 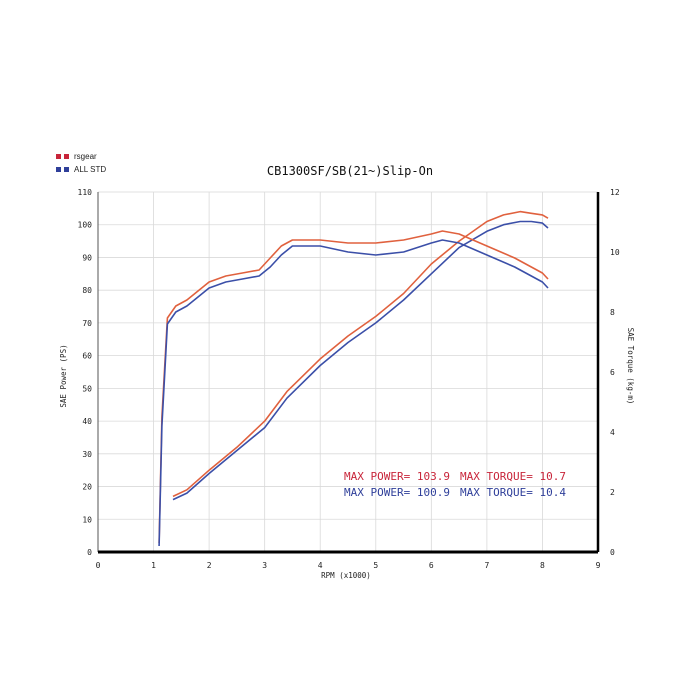 What do you see at coordinates (87, 388) in the screenshot?
I see `y-tick-label: 50` at bounding box center [87, 388].